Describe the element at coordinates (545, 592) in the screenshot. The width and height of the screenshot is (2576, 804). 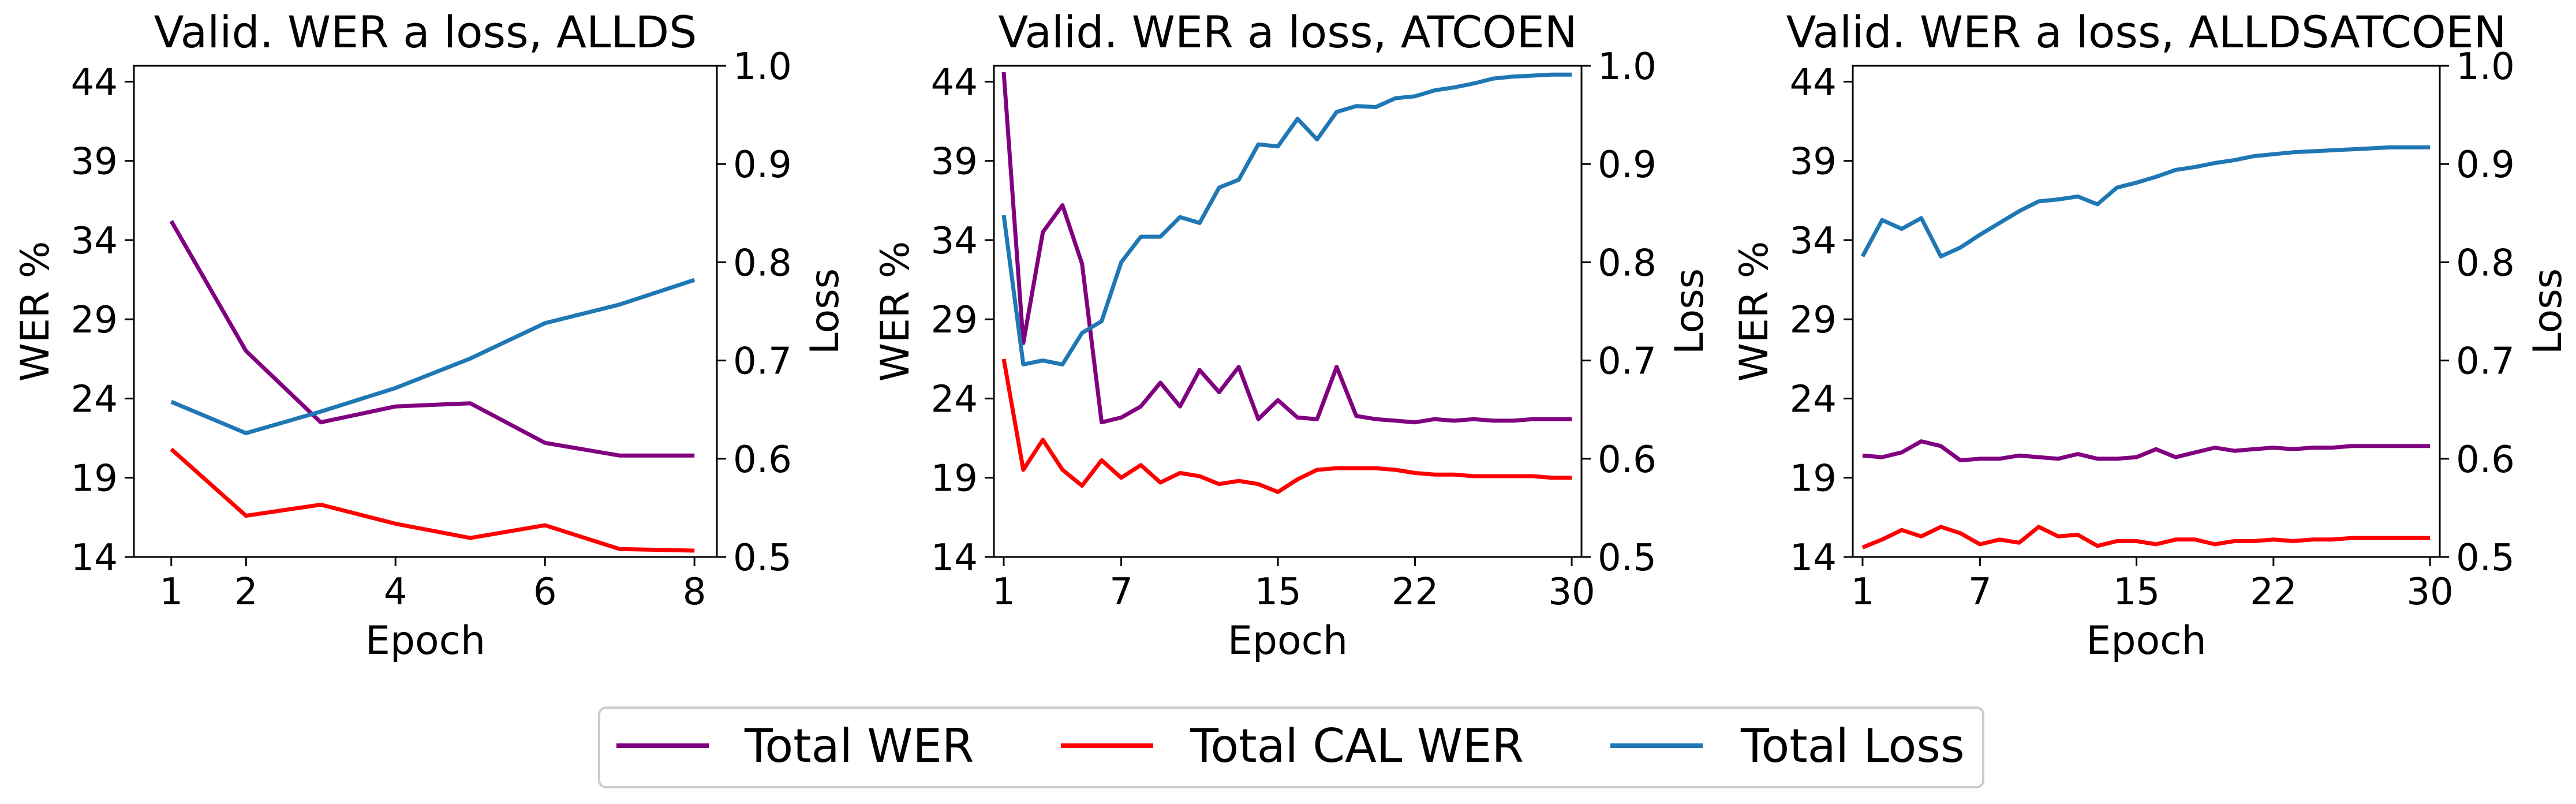
I see `x-tick-label: 6` at that location.